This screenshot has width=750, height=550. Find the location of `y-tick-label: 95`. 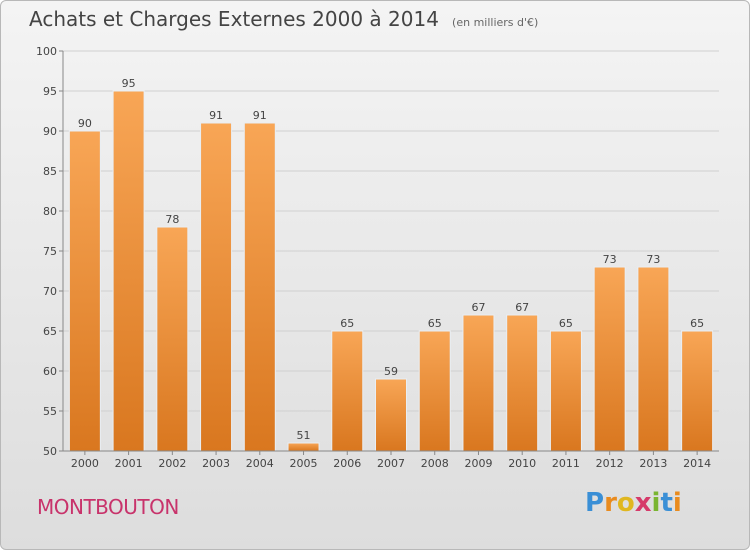

y-tick-label: 95 is located at coordinates (50, 91).